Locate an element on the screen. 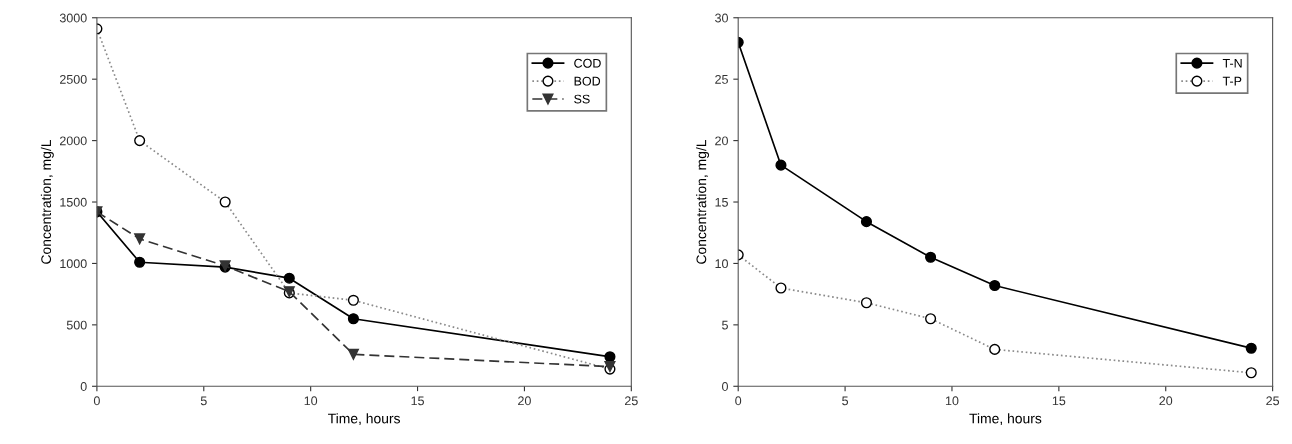 The width and height of the screenshot is (1292, 444). y-tick-label: 10 is located at coordinates (721, 264).